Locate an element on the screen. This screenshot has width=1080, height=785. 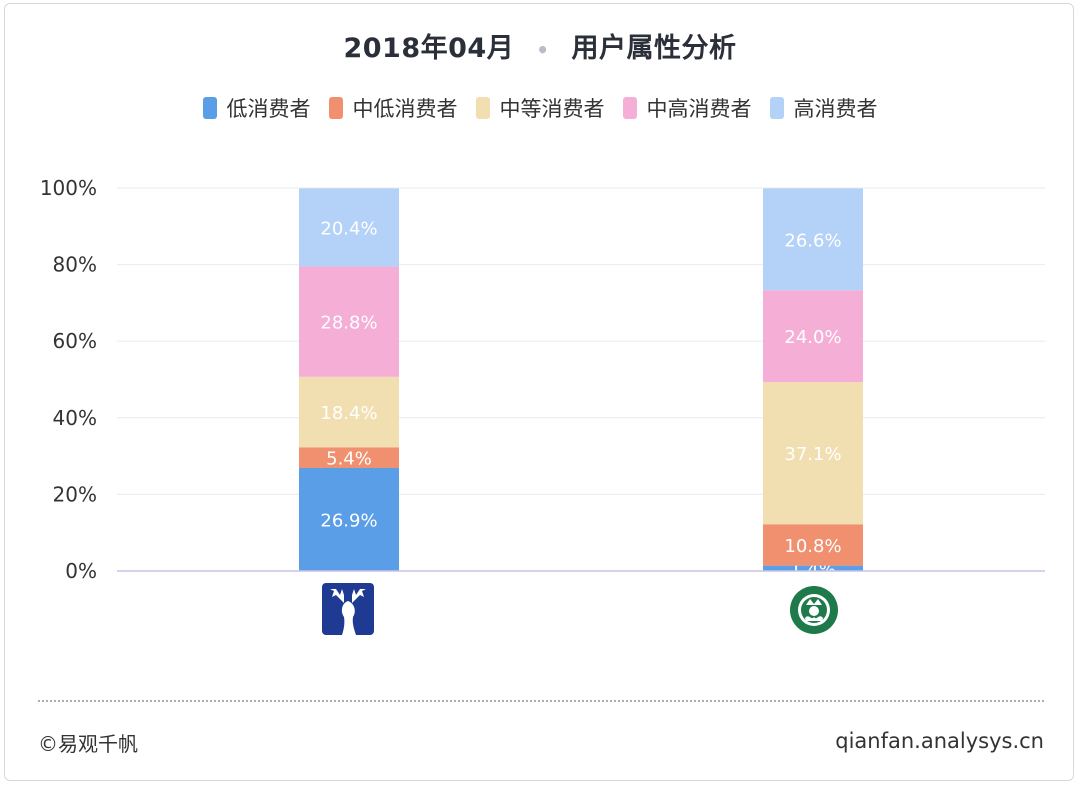
legend-item: 低消费者 is located at coordinates (256, 108).